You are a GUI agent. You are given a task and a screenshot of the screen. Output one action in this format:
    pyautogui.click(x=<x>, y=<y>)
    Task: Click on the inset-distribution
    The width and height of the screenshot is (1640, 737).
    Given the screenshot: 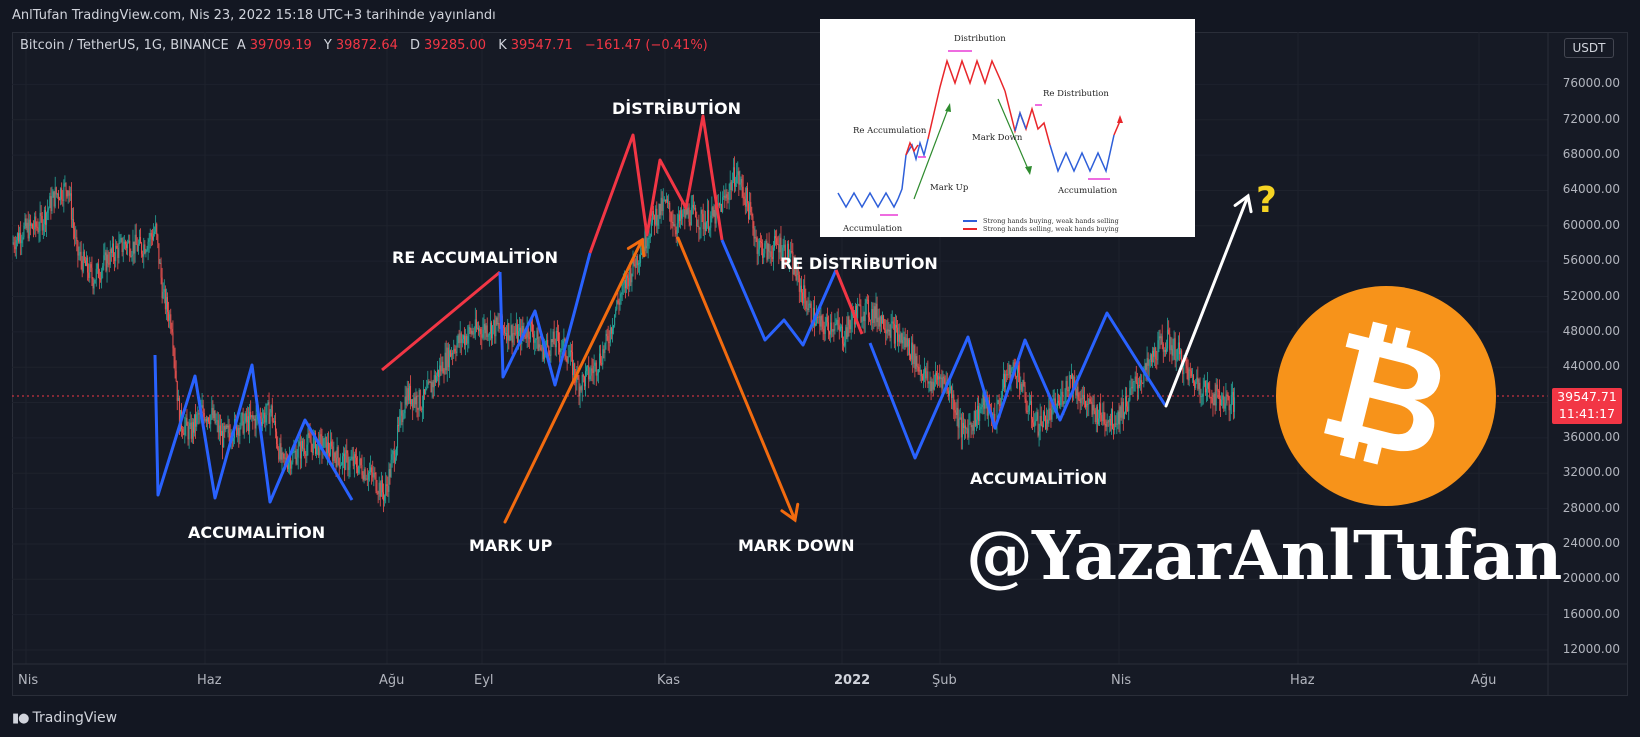 What is the action you would take?
    pyautogui.click(x=966, y=99)
    